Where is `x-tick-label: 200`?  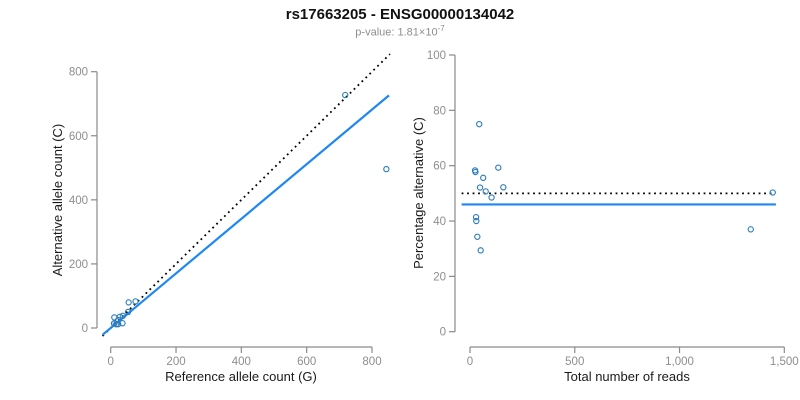 x-tick-label: 200 is located at coordinates (175, 362).